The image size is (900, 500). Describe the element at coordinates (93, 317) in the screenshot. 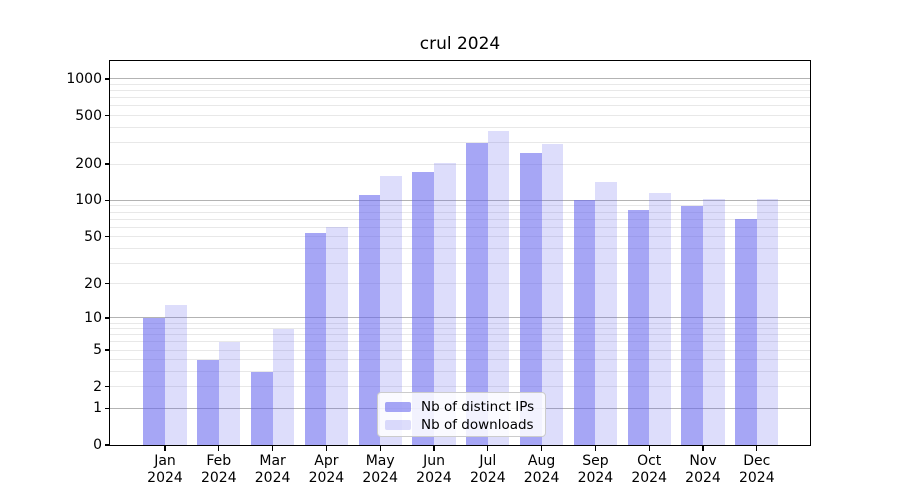

I see `y-tick-label: 10` at that location.